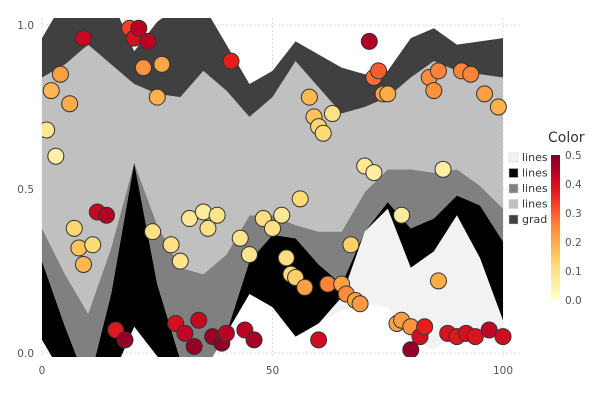 Image resolution: width=600 pixels, height=400 pixels. I want to click on legend-label-1: lines, so click(535, 173).